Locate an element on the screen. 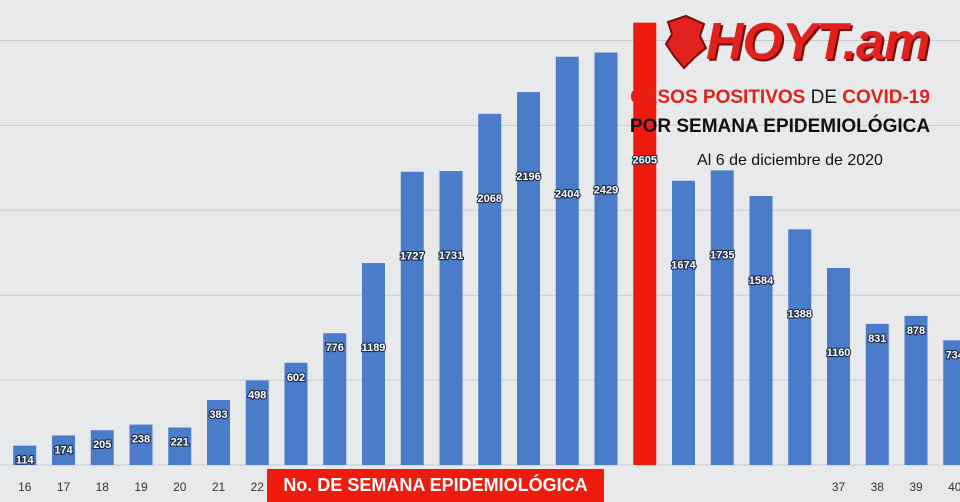 The width and height of the screenshot is (960, 502). tick-label-week-40: 40 is located at coordinates (954, 487).